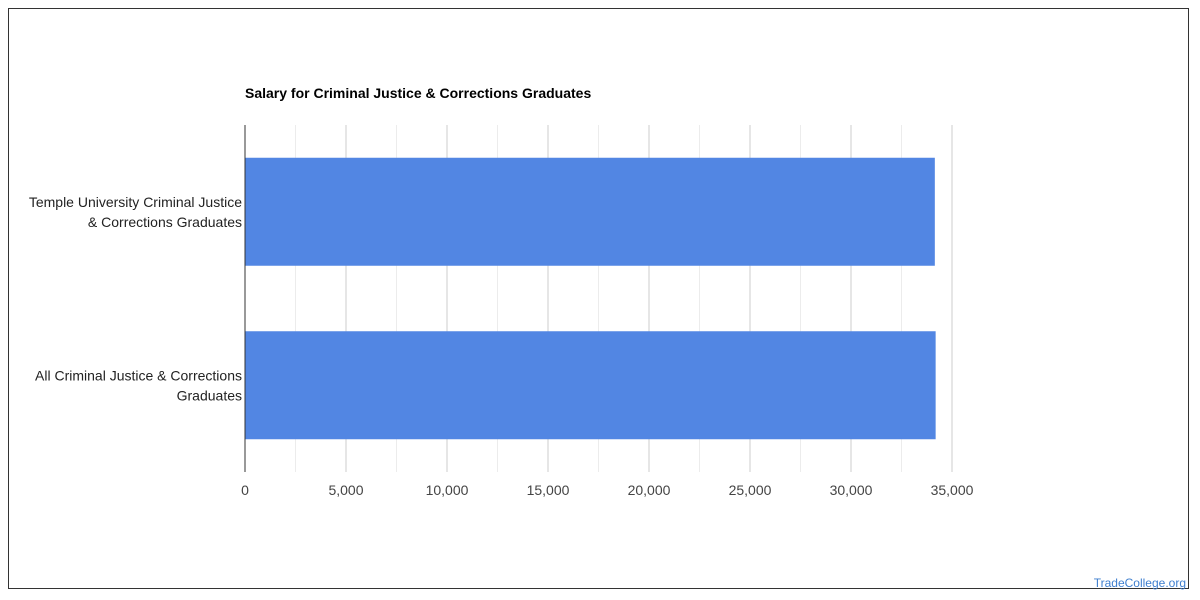  Describe the element at coordinates (447, 490) in the screenshot. I see `x-tick-label: 10,000` at that location.